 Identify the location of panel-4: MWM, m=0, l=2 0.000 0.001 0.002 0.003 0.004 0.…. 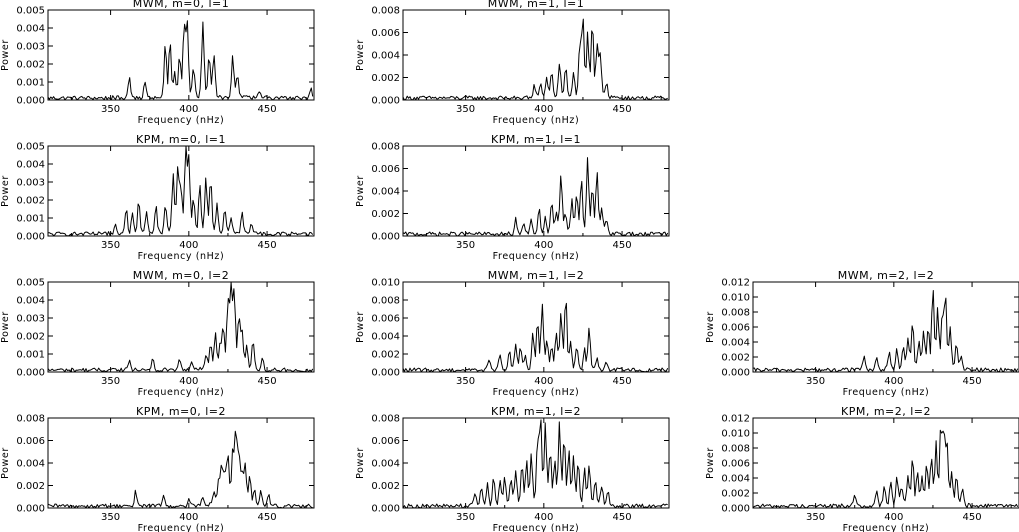
(157, 333).